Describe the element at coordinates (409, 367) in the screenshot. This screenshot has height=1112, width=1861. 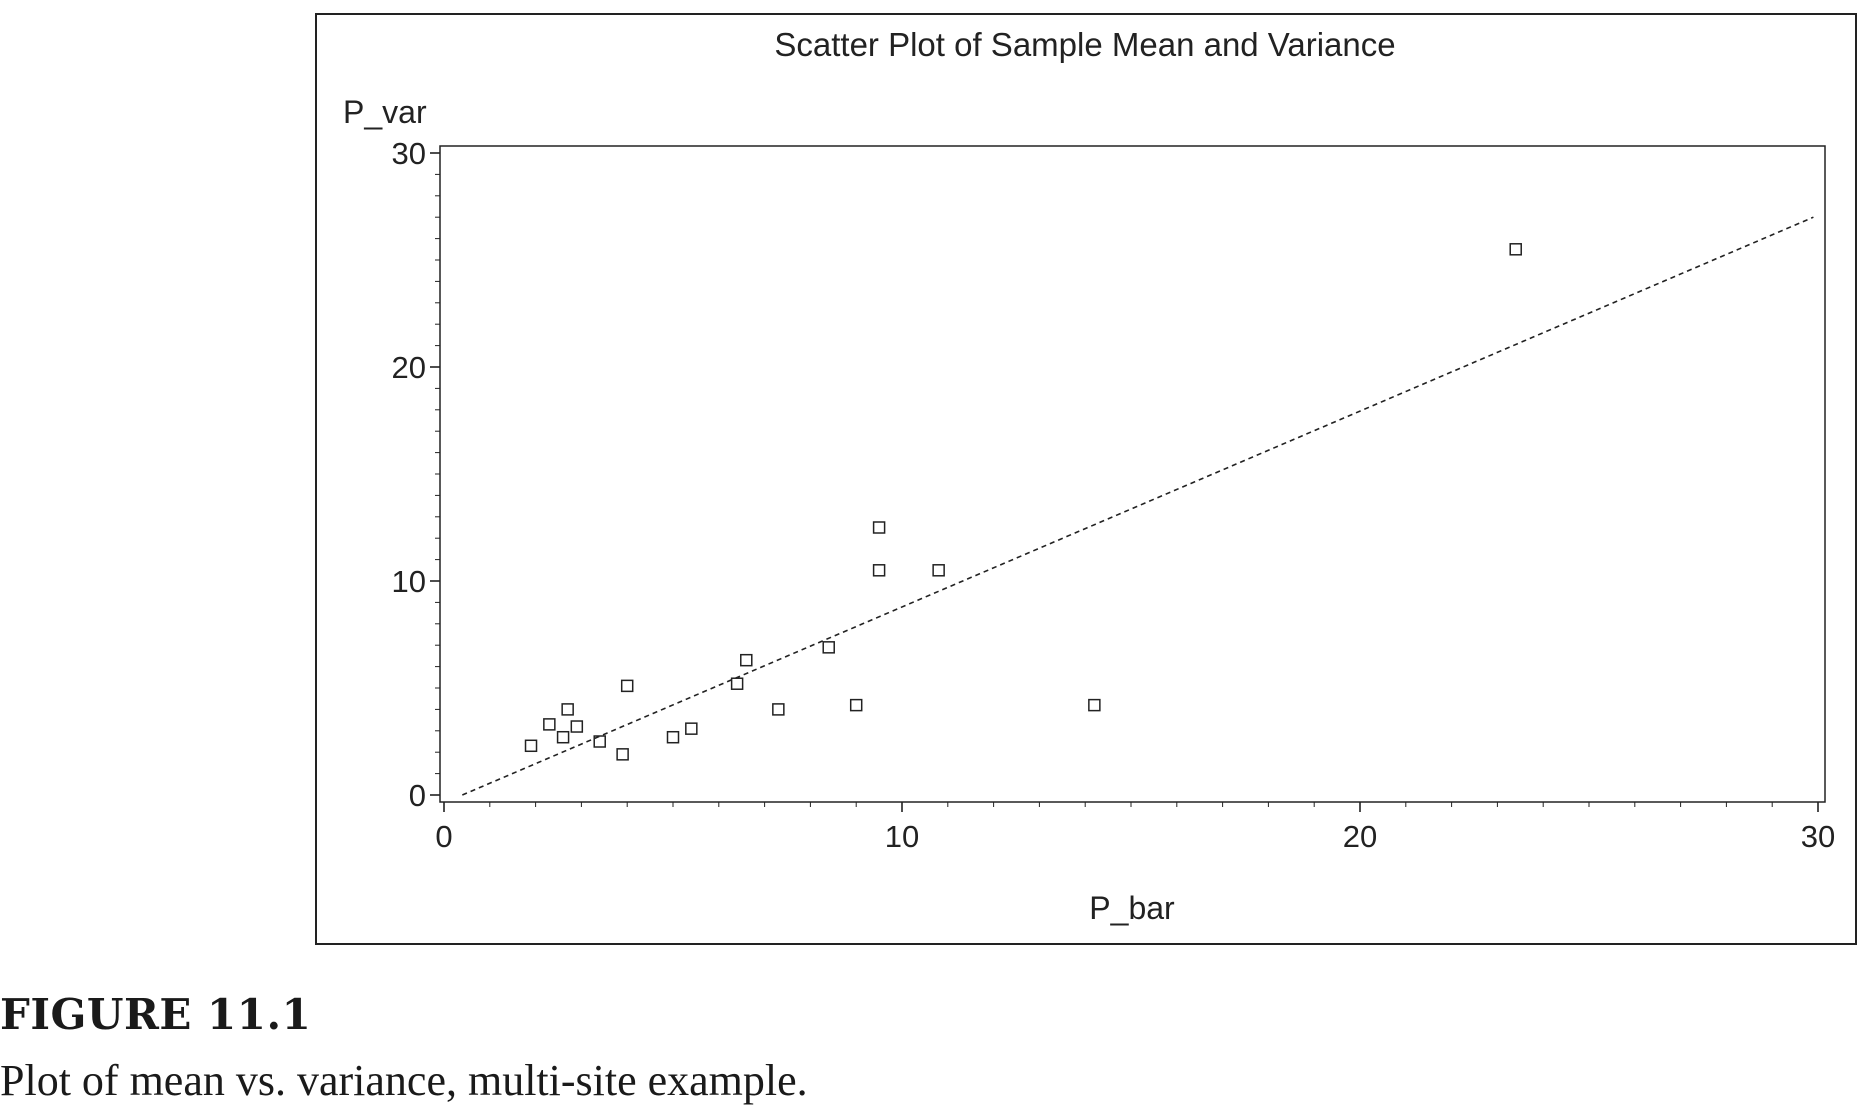
I see `y-tick-label: 20` at that location.